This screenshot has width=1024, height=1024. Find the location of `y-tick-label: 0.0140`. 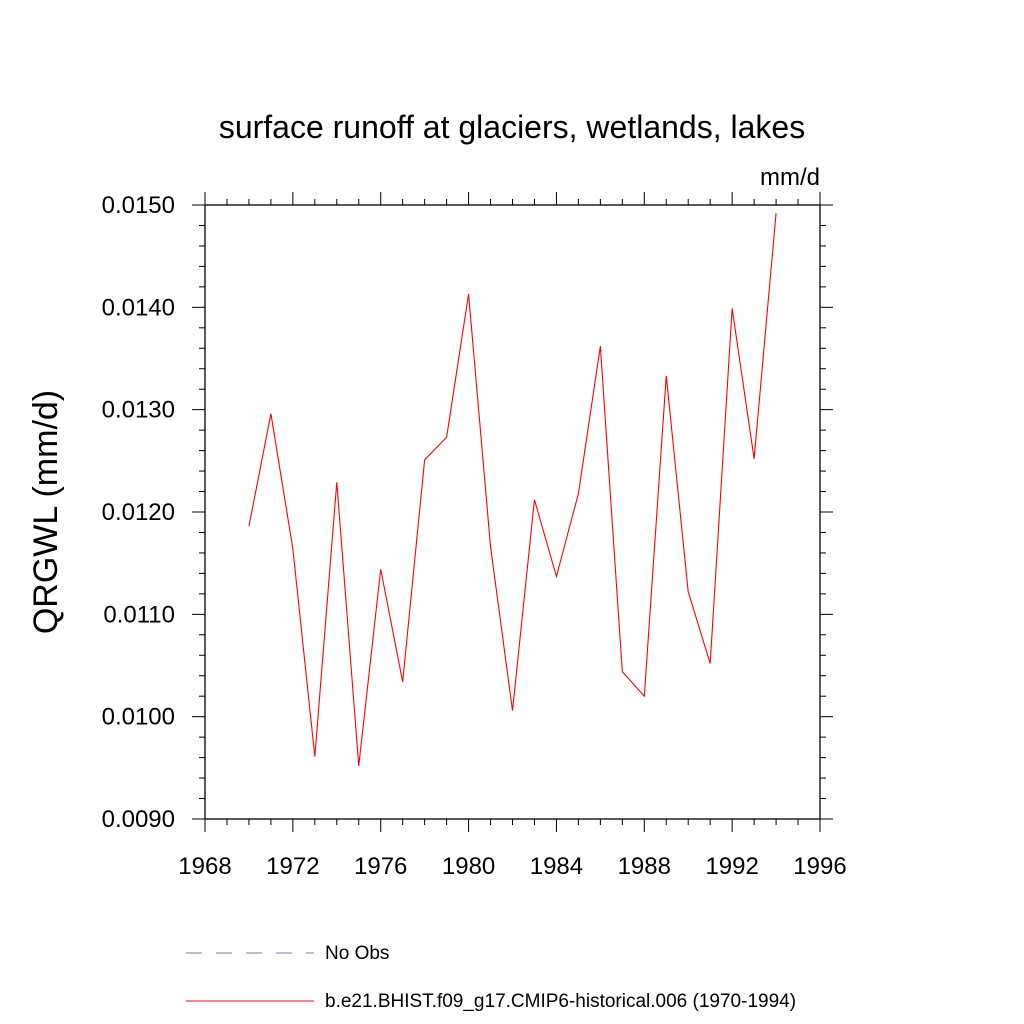

y-tick-label: 0.0140 is located at coordinates (138, 307).